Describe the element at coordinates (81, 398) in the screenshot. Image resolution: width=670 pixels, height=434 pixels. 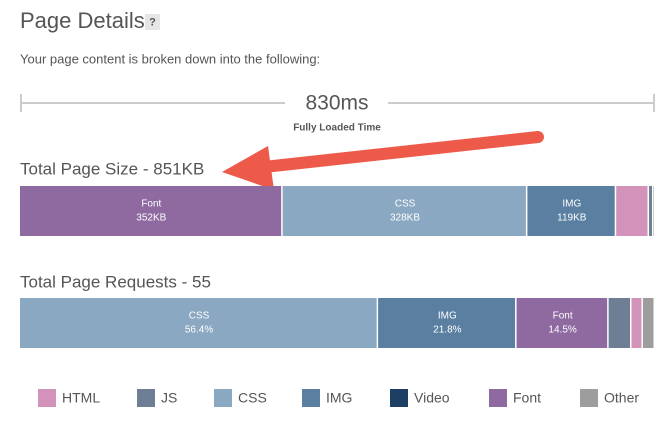
I see `legend-label: HTML` at that location.